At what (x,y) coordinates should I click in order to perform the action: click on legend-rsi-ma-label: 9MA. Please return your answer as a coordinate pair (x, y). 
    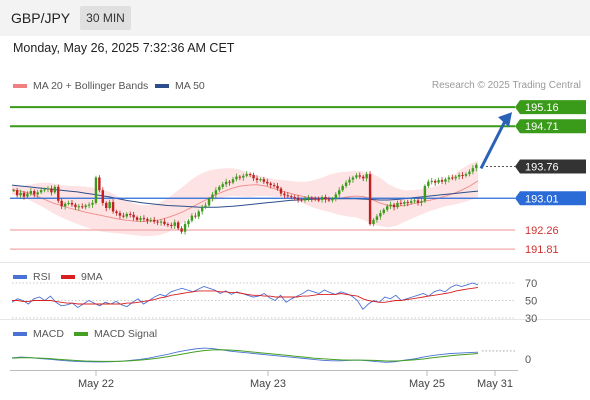
    Looking at the image, I should click on (92, 277).